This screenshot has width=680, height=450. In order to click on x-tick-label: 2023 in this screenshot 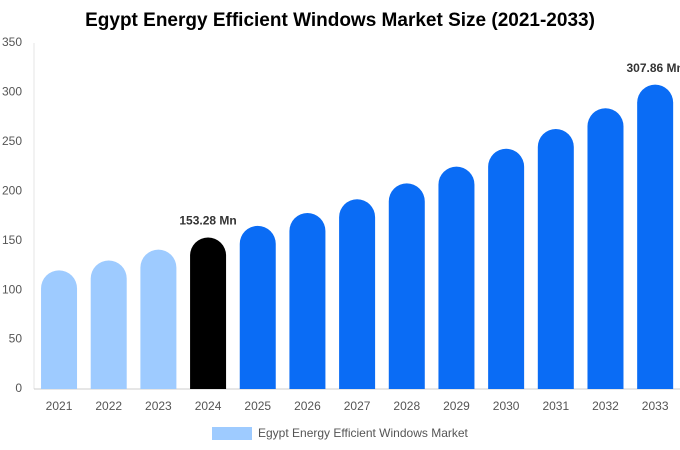, I will do `click(158, 406)`.